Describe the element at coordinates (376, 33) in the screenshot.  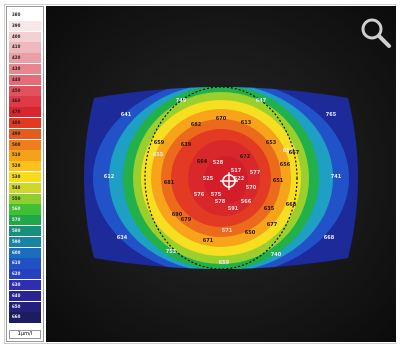
I see `magnifier-icon` at that location.